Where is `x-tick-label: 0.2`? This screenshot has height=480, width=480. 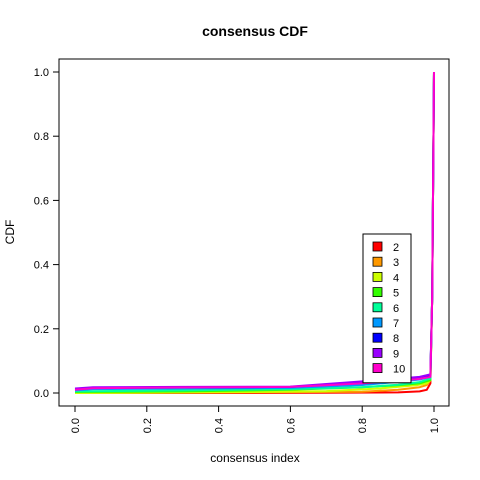 x-tick-label: 0.2 is located at coordinates (148, 425).